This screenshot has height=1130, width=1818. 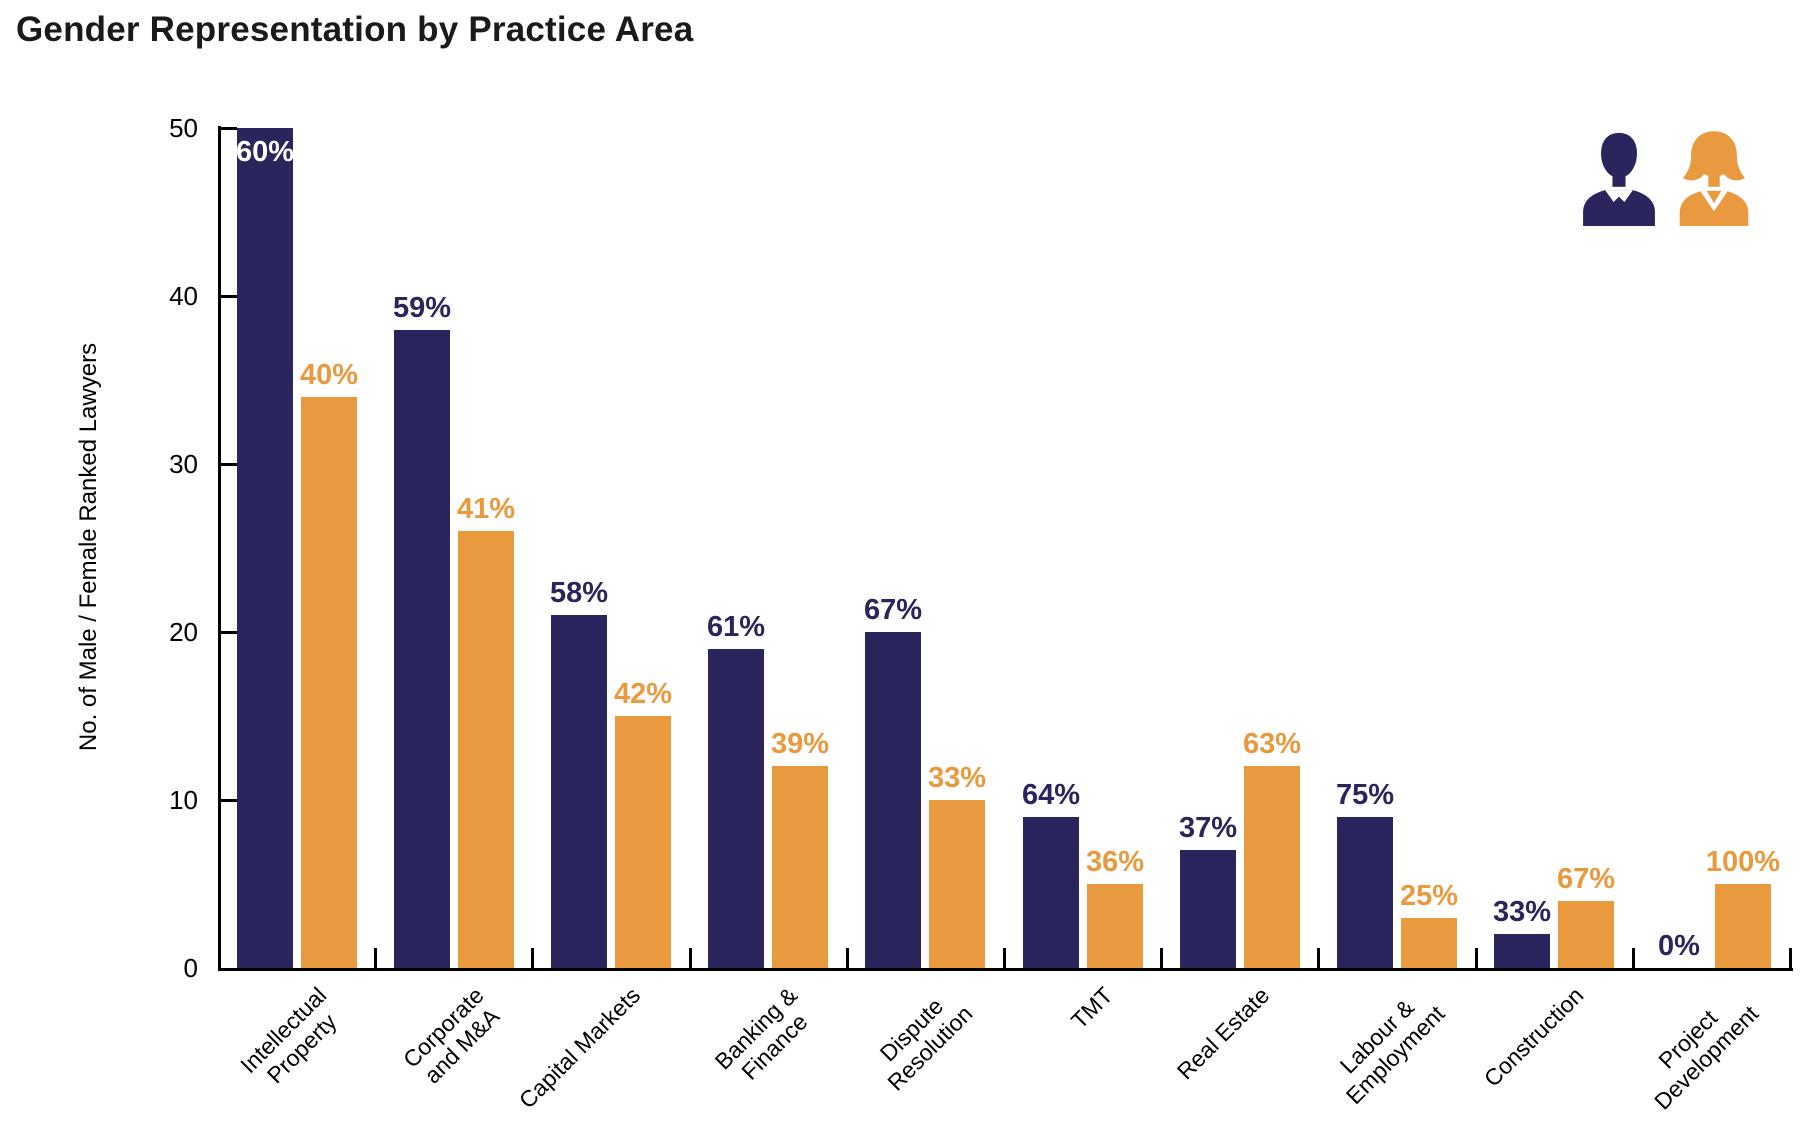 I want to click on x-category-label: Capital Markets, so click(x=580, y=1048).